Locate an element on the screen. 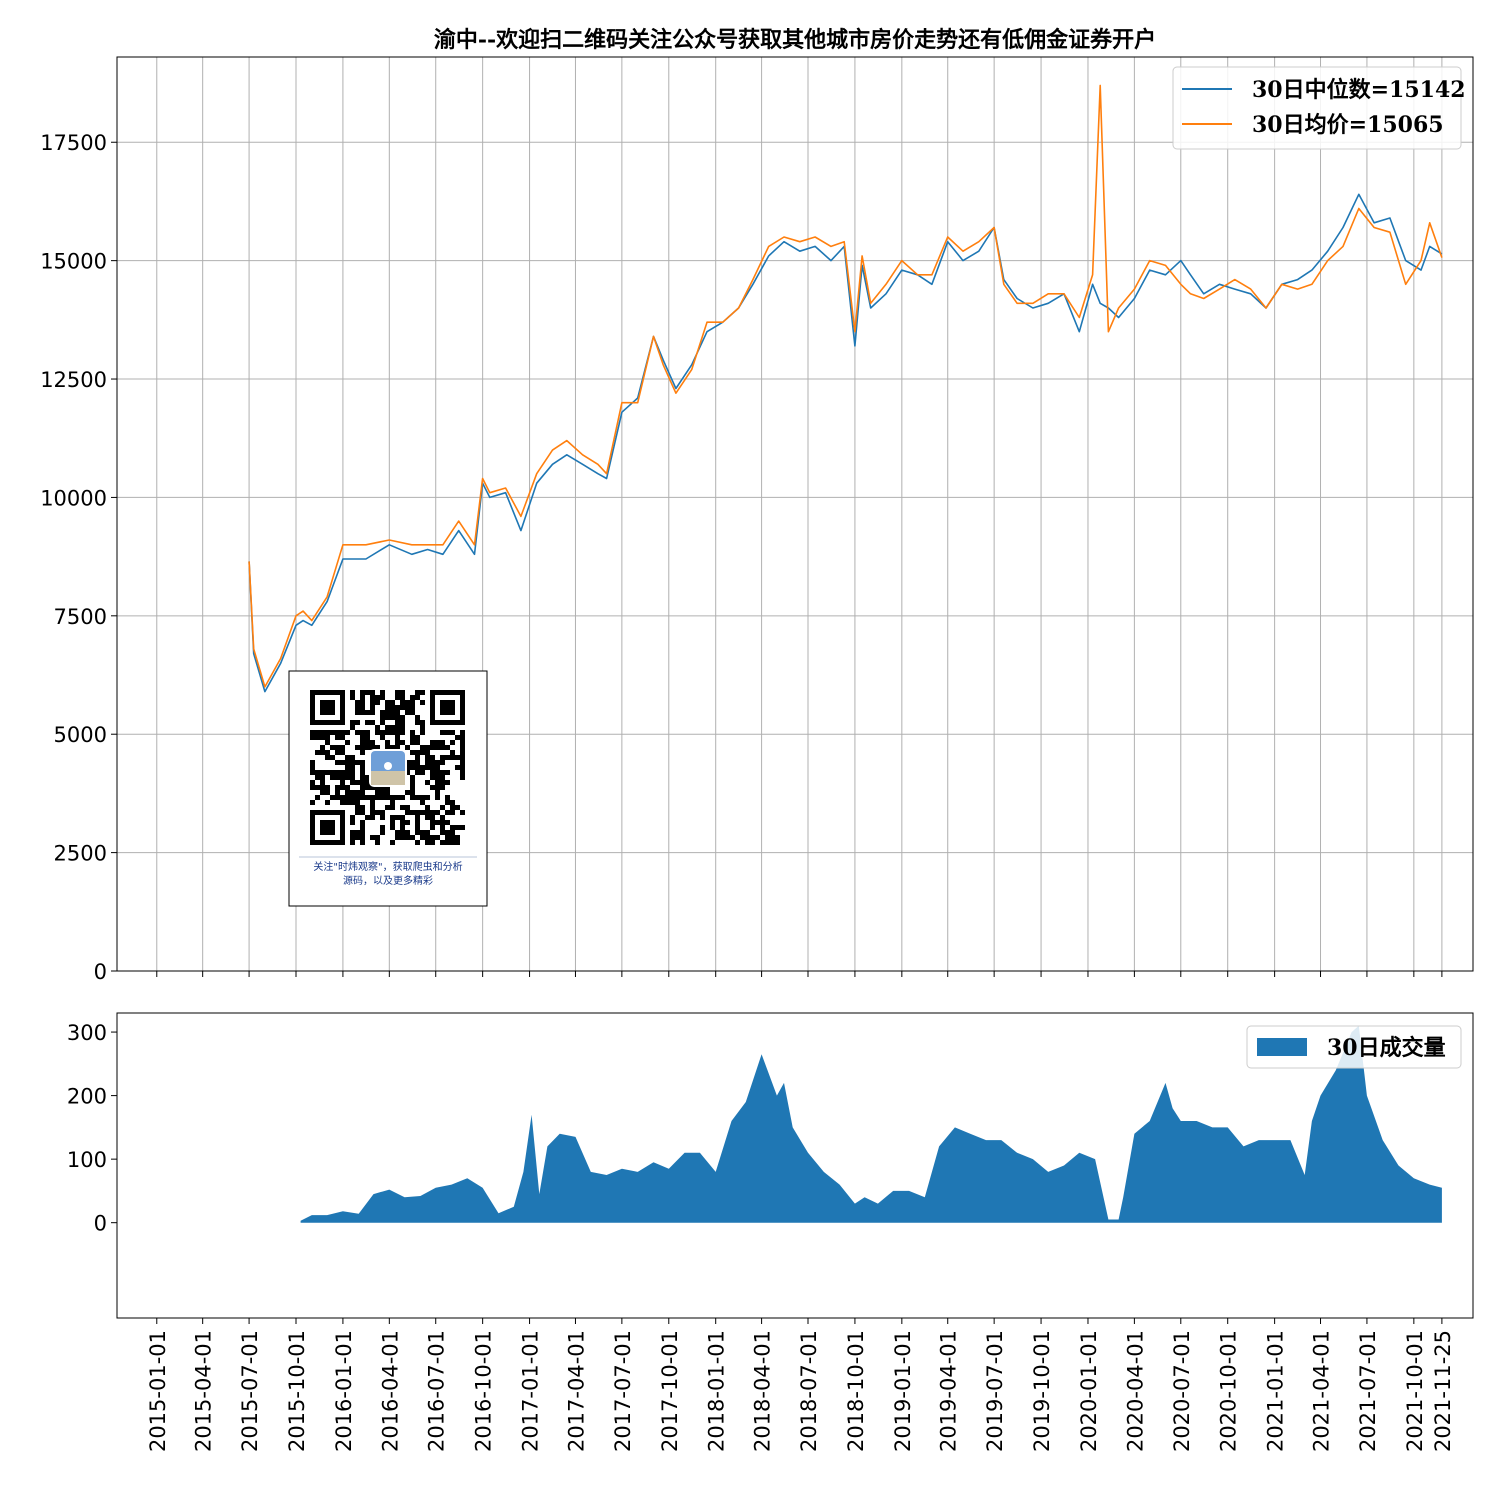  x-tick-label: 2016-04-01 is located at coordinates (390, 1391).